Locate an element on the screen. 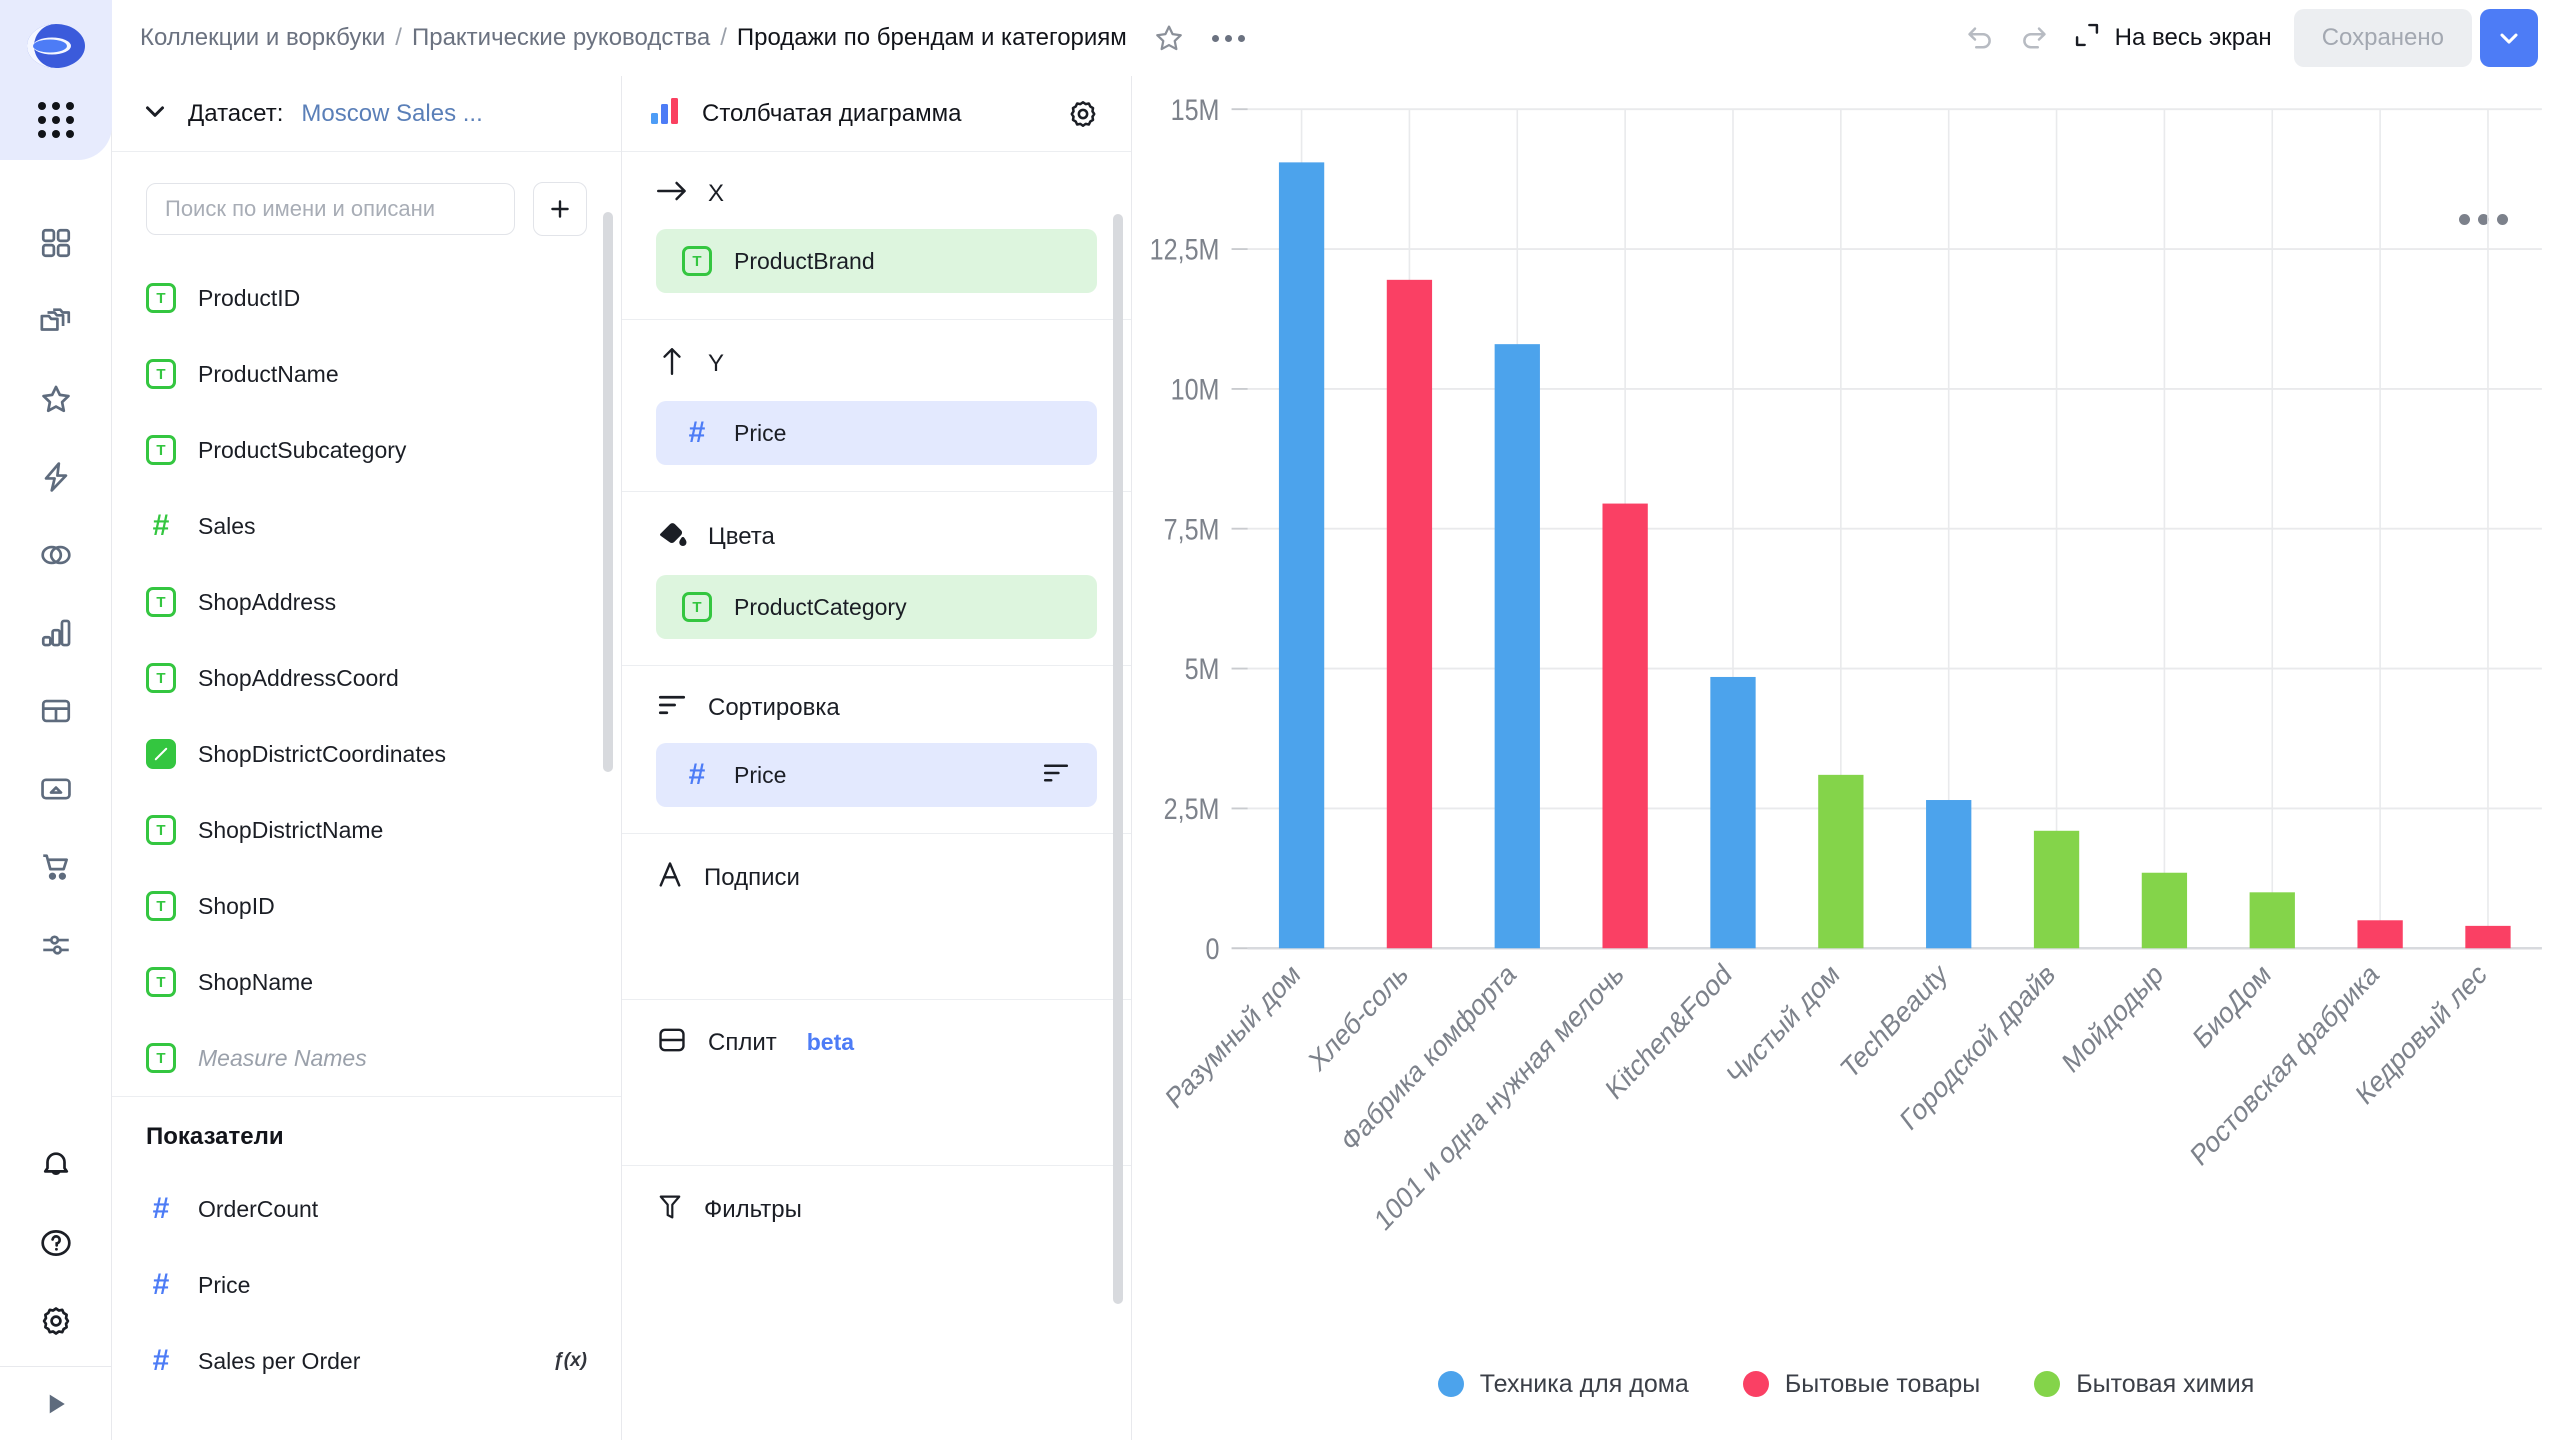  sidebar-collapse-toggle is located at coordinates (56, 1403).